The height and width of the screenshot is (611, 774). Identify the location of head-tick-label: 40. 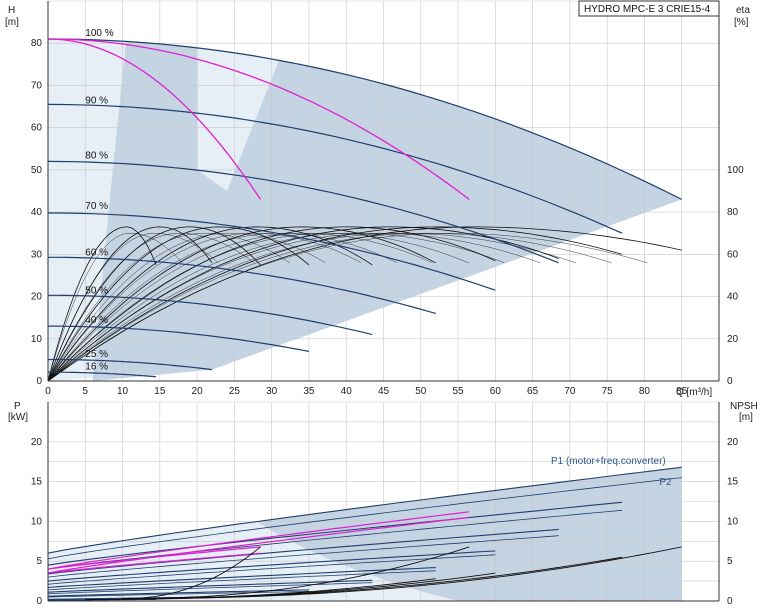
(37, 212).